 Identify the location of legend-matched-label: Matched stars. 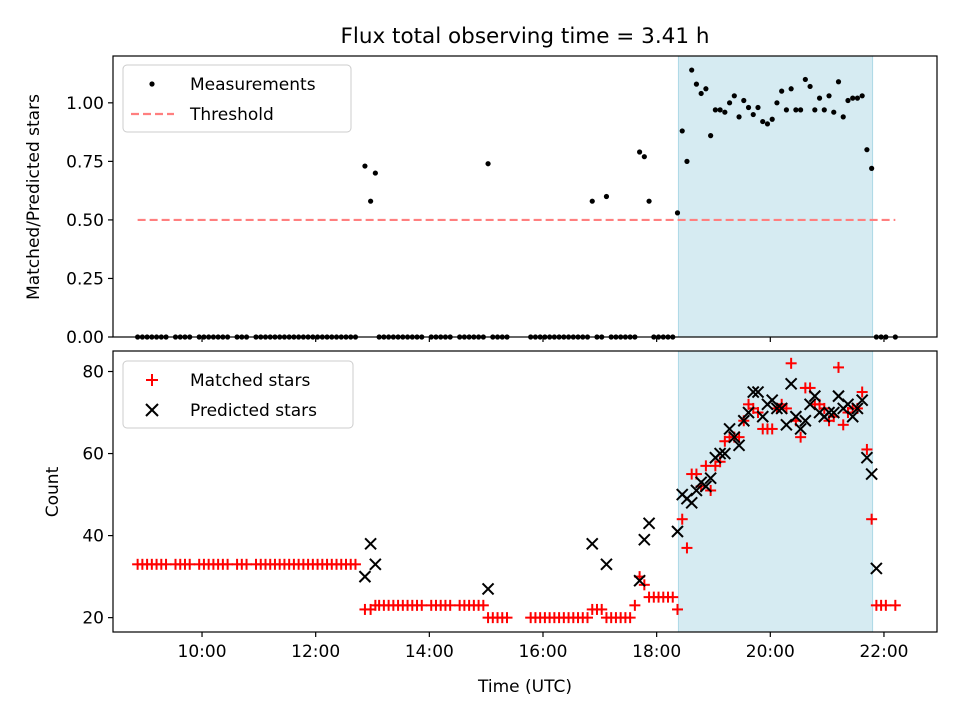
(250, 381).